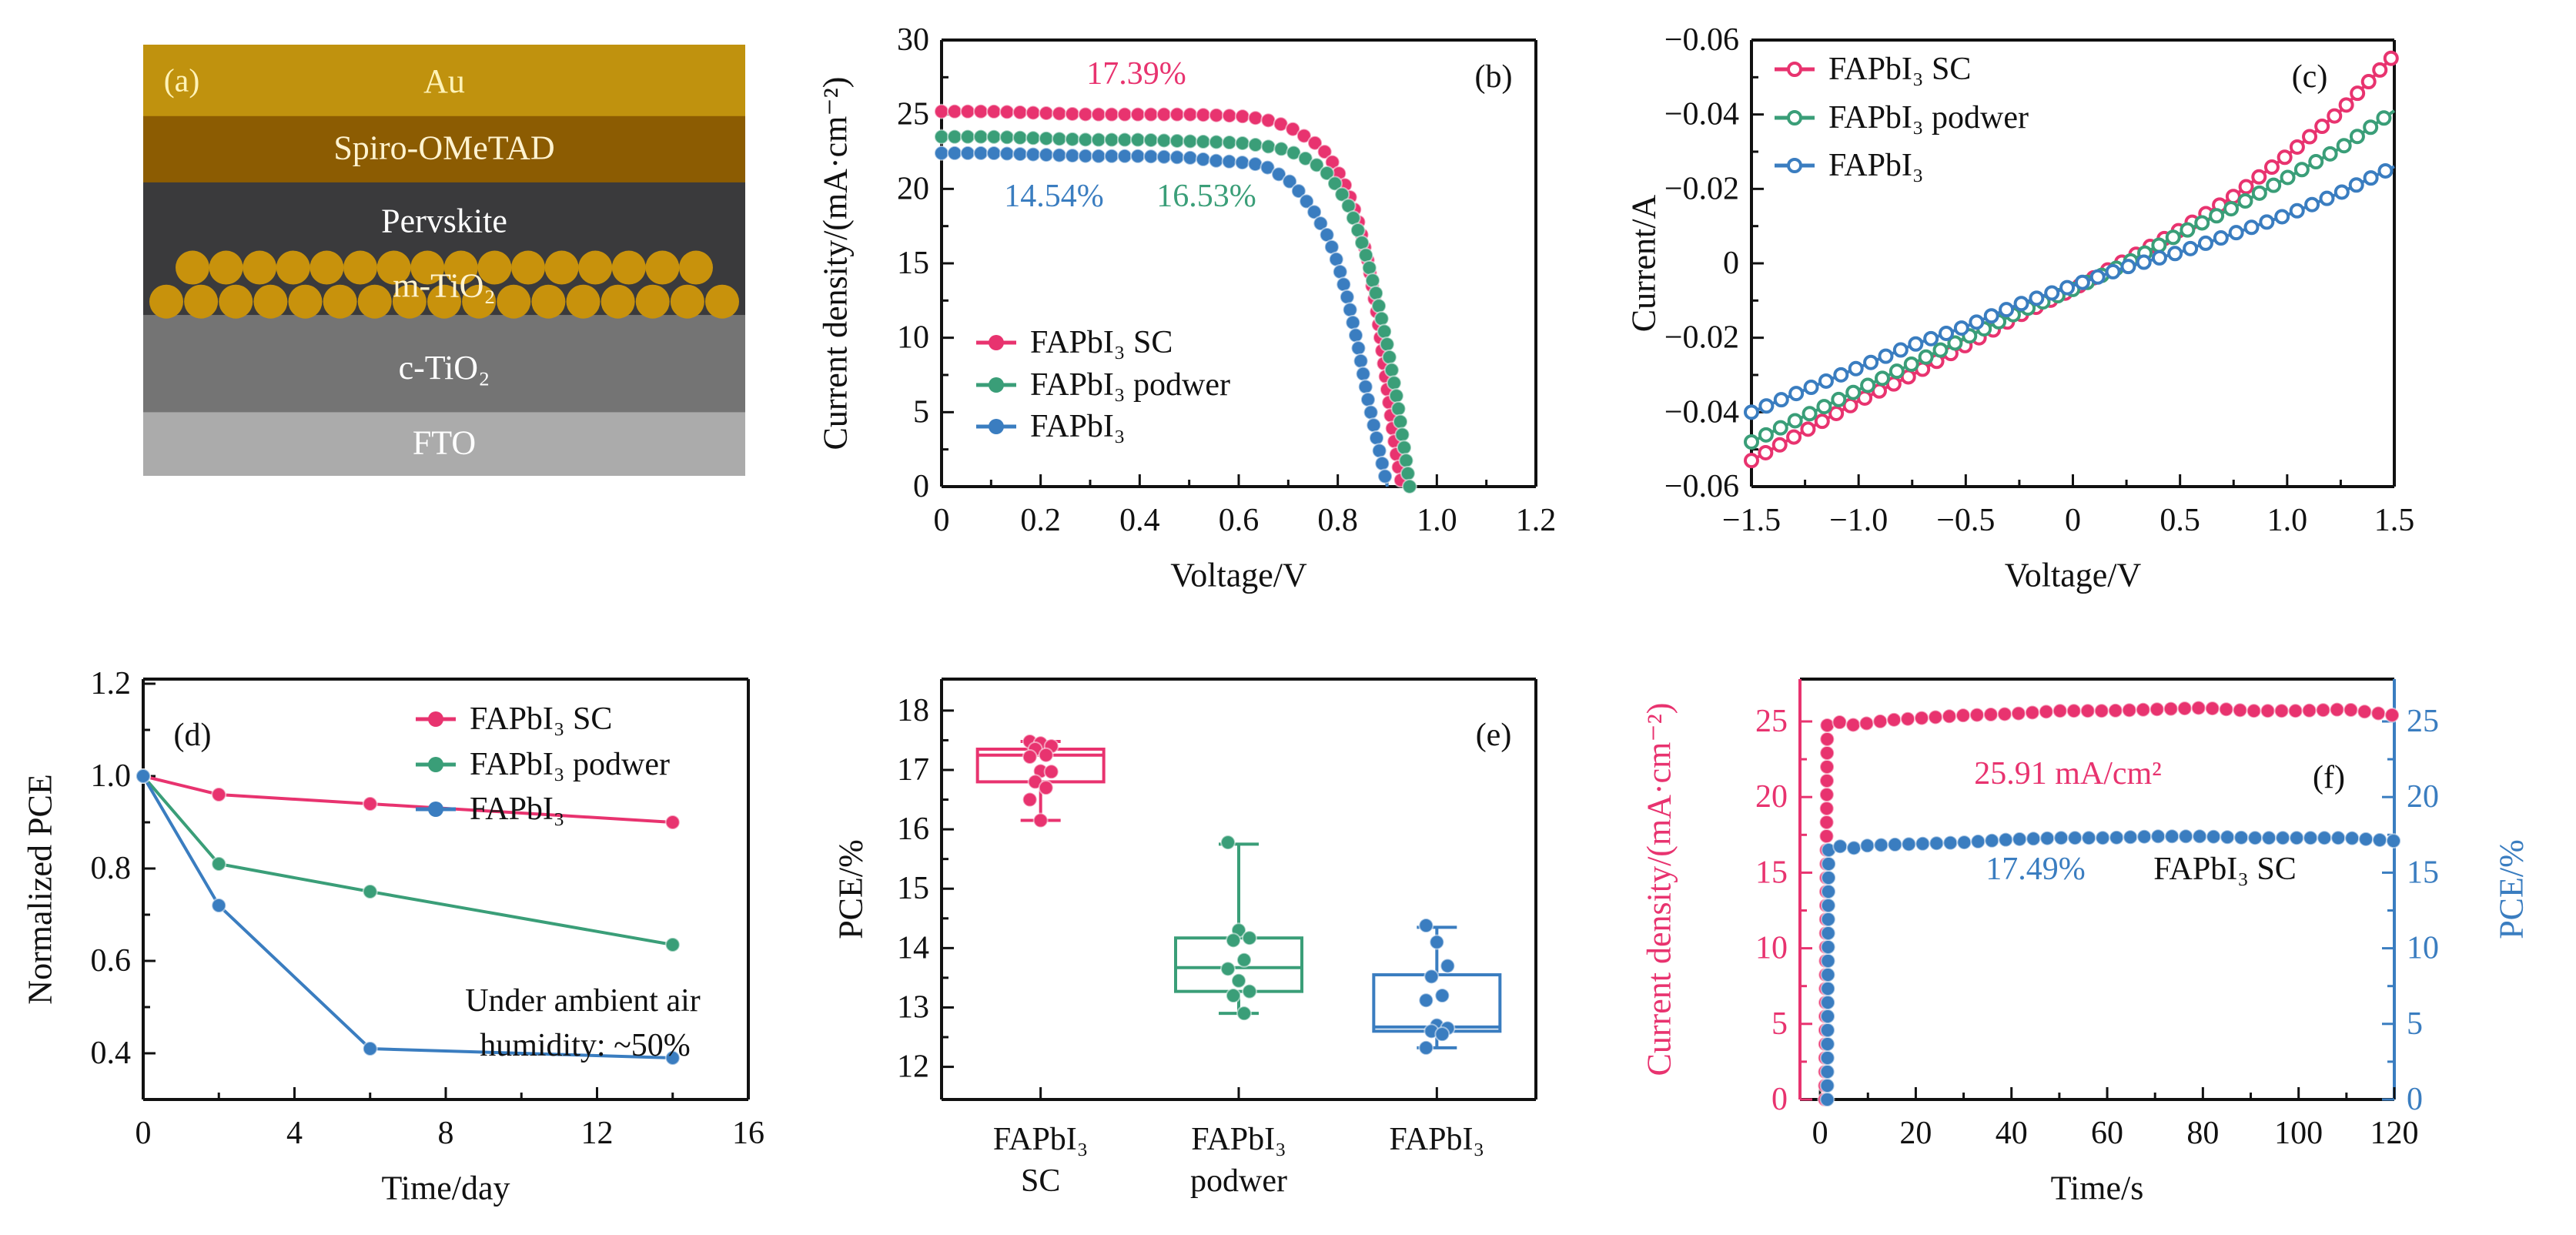  Describe the element at coordinates (111, 683) in the screenshot. I see `y-tick-label: 1.2` at that location.